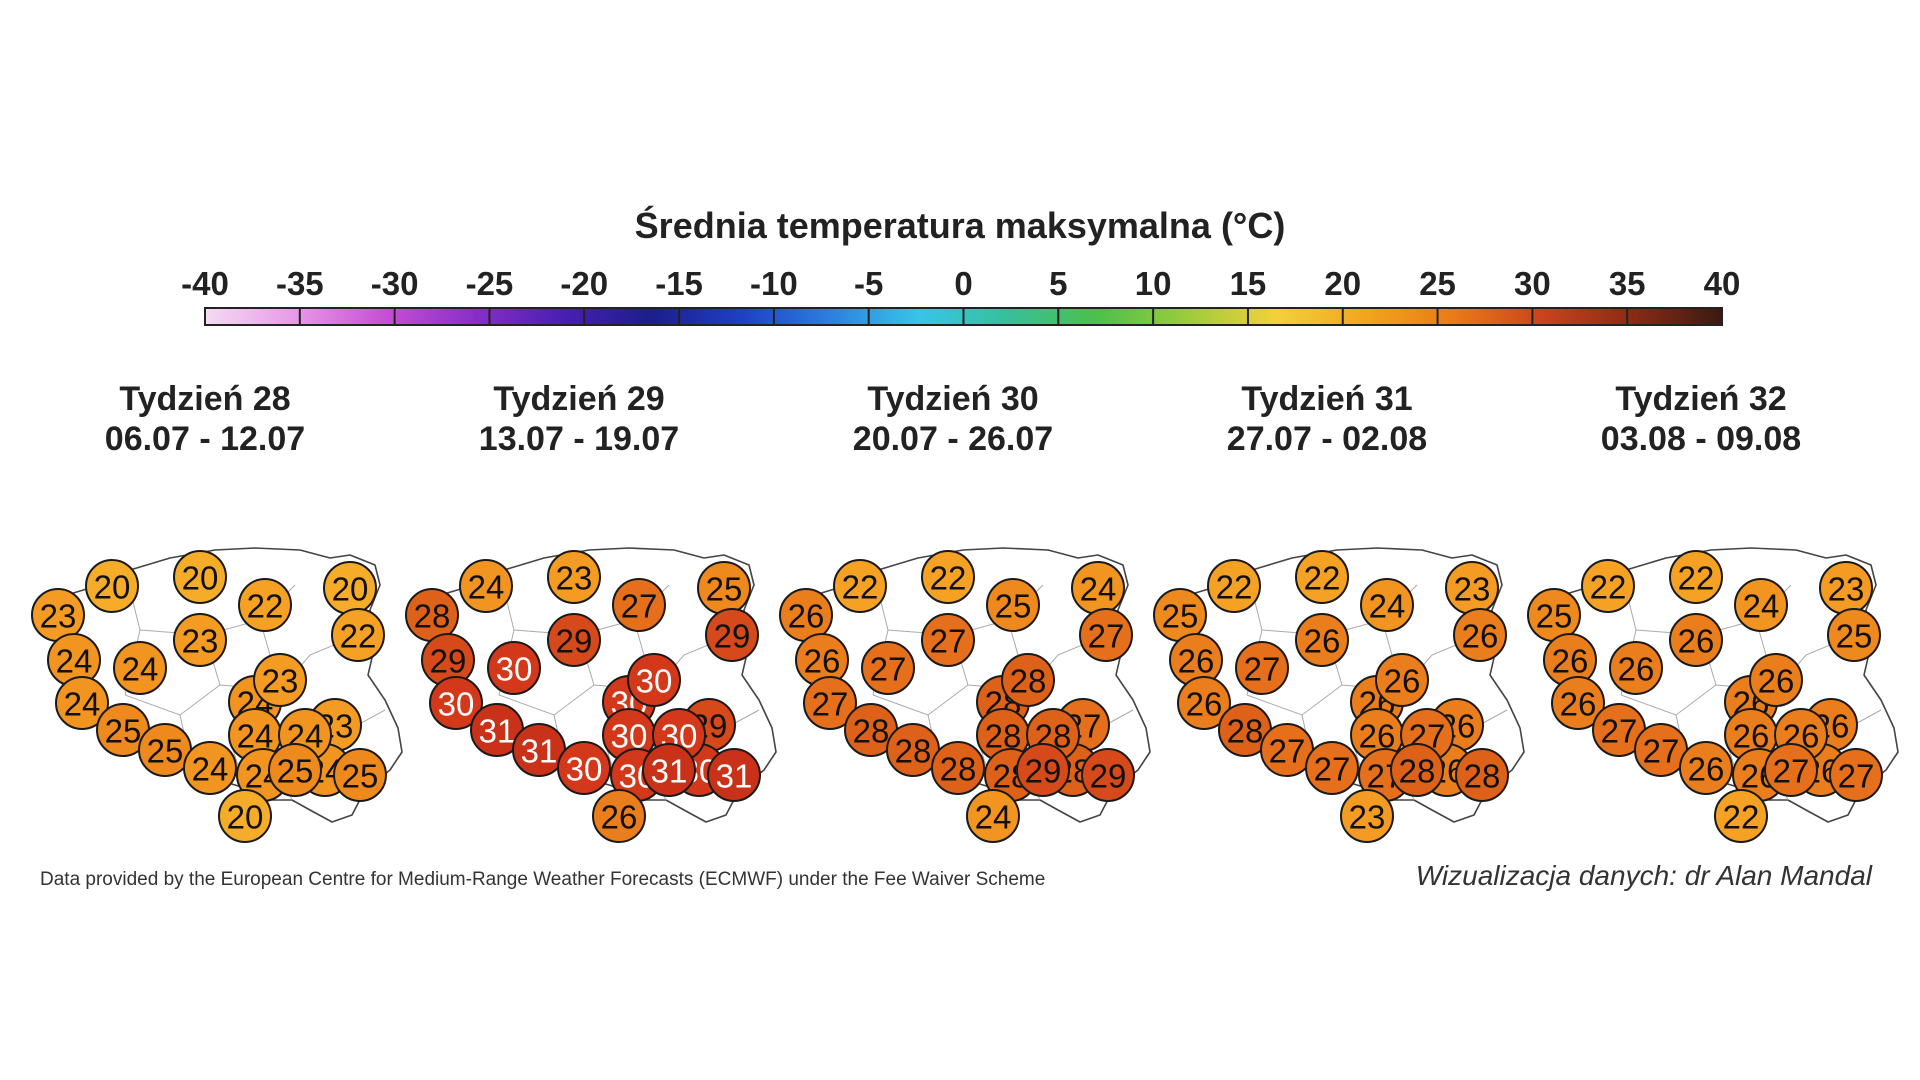 Image resolution: width=1920 pixels, height=1080 pixels. What do you see at coordinates (1722, 283) in the screenshot?
I see `scale-tick-label: 40` at bounding box center [1722, 283].